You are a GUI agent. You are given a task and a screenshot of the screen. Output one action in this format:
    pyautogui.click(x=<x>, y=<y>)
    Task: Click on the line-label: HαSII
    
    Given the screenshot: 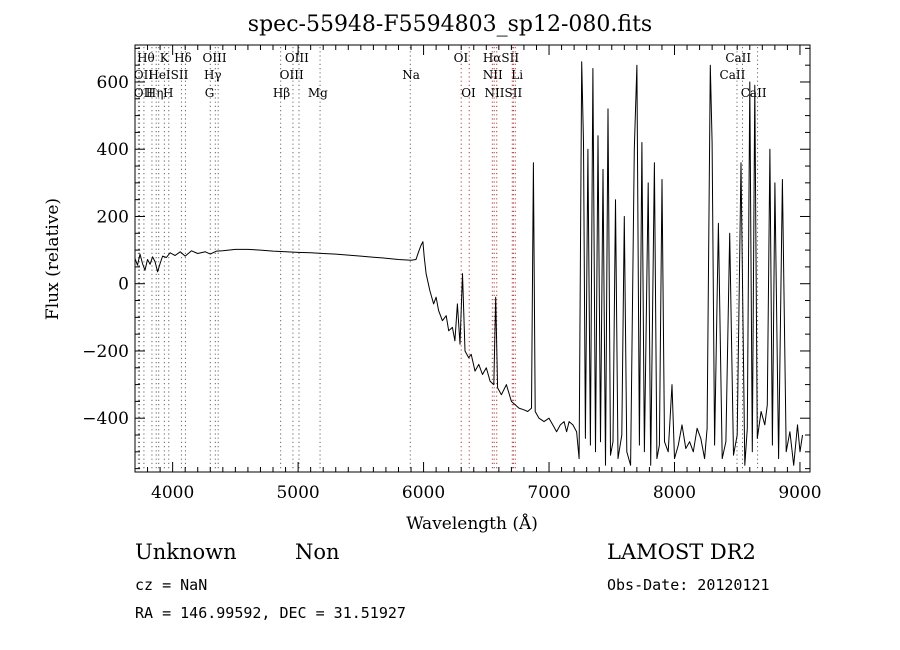 What is the action you would take?
    pyautogui.click(x=501, y=58)
    